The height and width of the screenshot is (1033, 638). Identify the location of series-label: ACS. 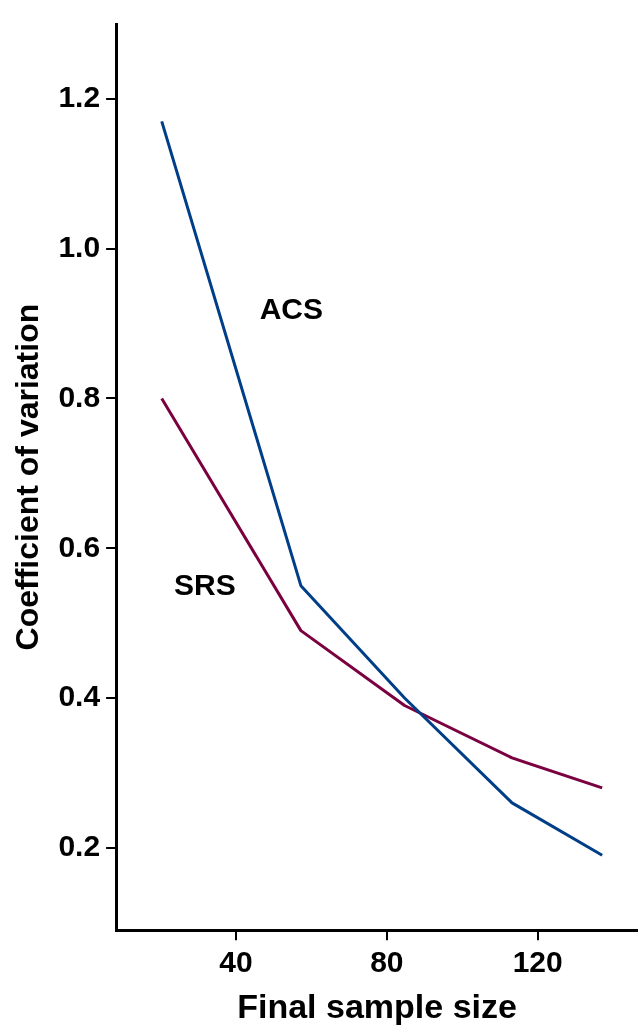
(291, 308).